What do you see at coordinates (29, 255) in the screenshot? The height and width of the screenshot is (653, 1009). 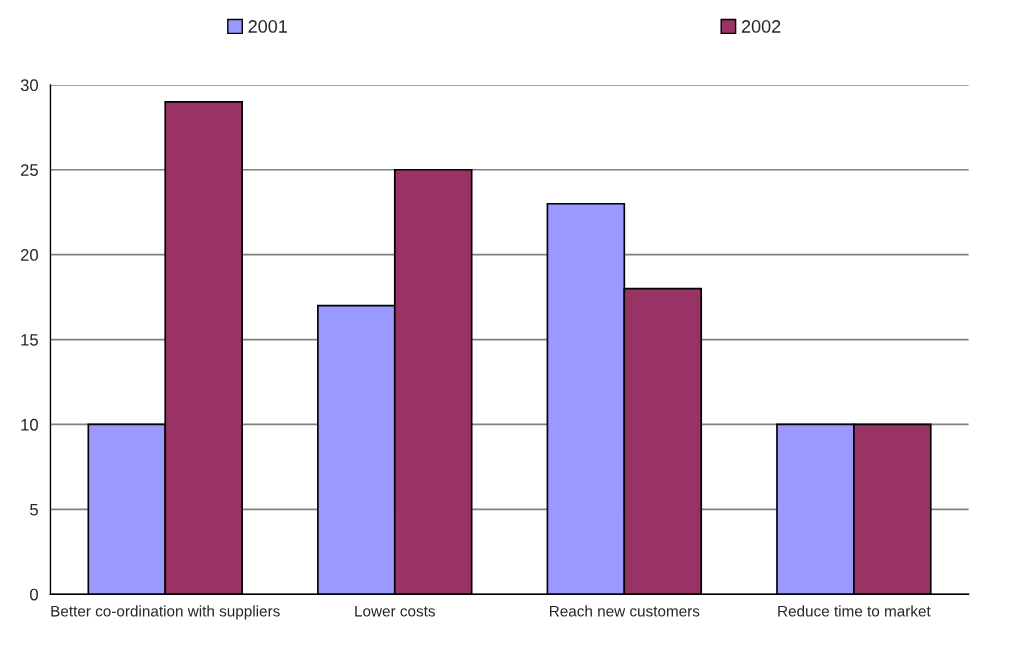 I see `y-tick-label: 20` at bounding box center [29, 255].